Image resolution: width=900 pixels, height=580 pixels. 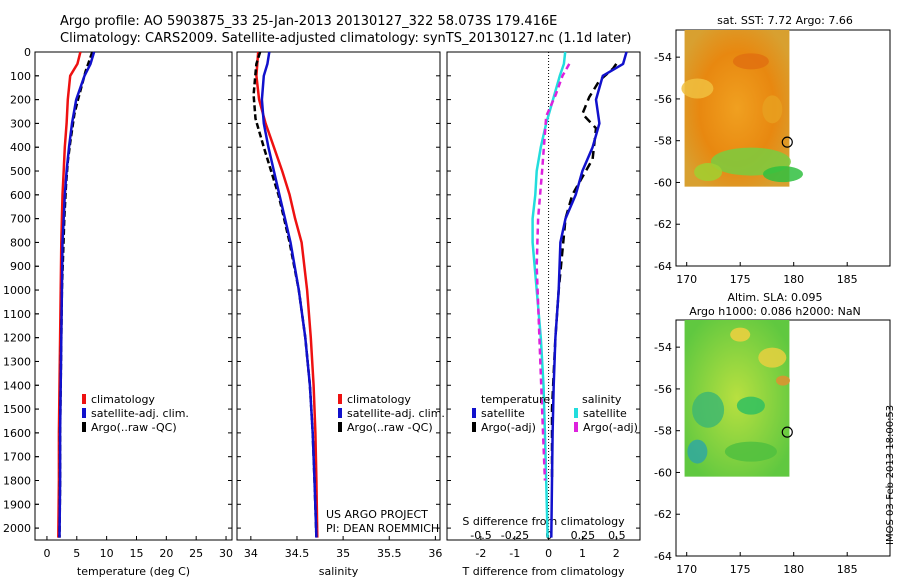 I want to click on sst-map-lon-label: 180, so click(x=793, y=279).